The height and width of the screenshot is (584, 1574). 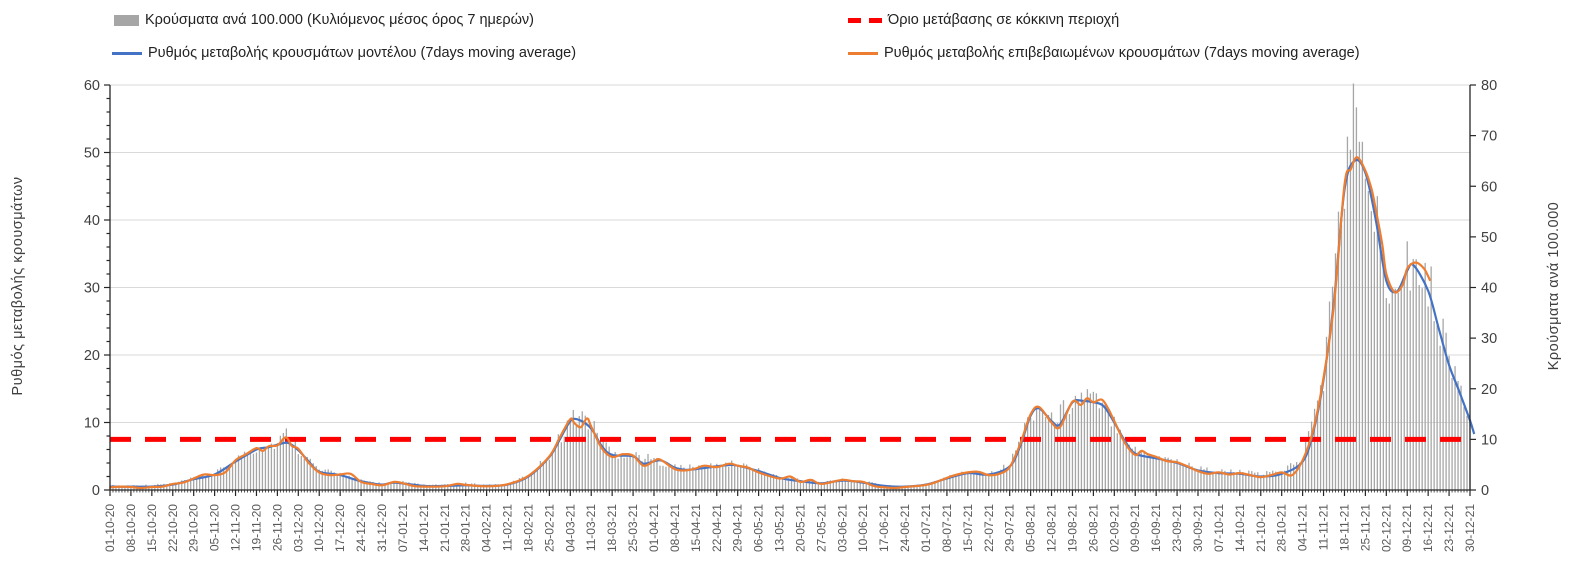 What do you see at coordinates (1324, 527) in the screenshot?
I see `svg-text: 11-11-21` at bounding box center [1324, 527].